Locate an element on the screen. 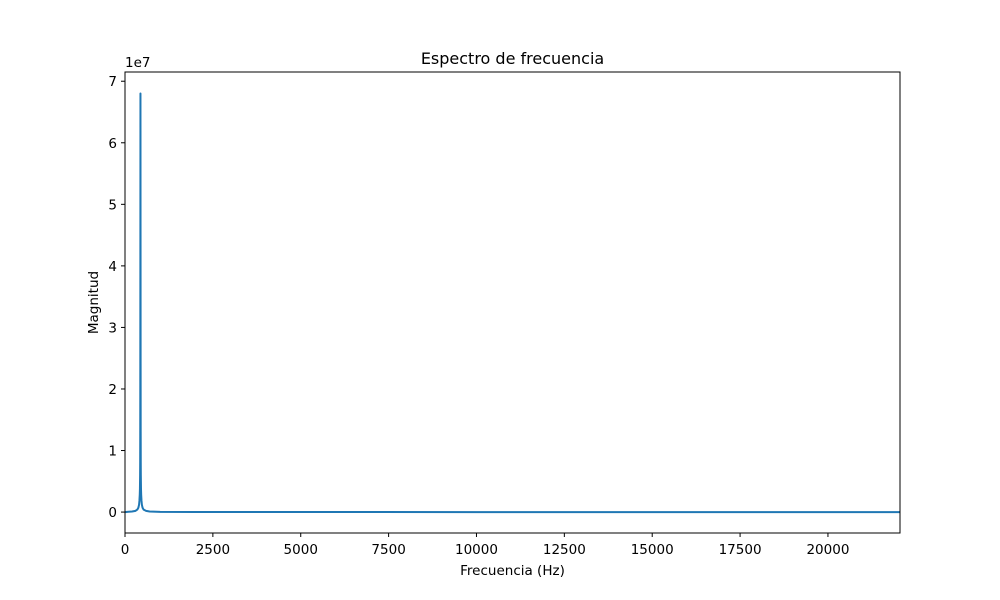 The image size is (1000, 600). x-axis-ticks: 0 2500 5000 7500 10000 12500 15000 17500 20000 is located at coordinates (485, 545).